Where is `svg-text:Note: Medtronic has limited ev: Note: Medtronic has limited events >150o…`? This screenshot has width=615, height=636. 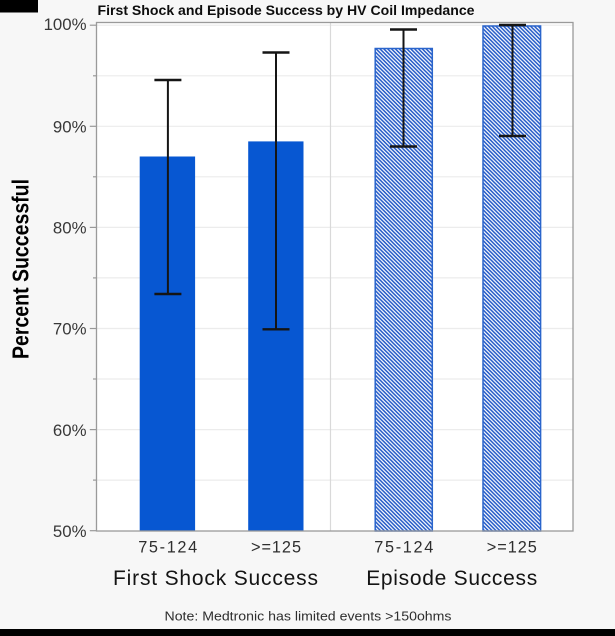
svg-text:Note: Medtronic has limited ev: Note: Medtronic has limited events >150o… is located at coordinates (308, 616).